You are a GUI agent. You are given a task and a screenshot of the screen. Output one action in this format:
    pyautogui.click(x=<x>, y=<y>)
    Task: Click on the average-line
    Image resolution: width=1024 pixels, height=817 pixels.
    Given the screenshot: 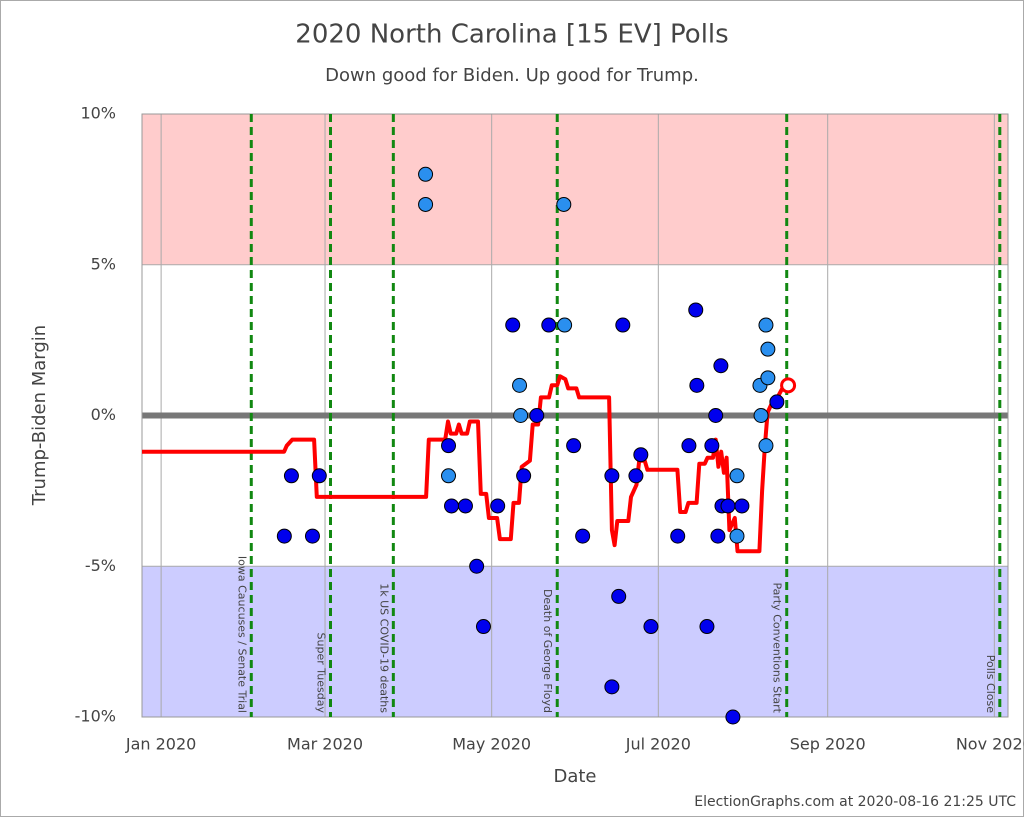 What is the action you would take?
    pyautogui.click(x=464, y=464)
    